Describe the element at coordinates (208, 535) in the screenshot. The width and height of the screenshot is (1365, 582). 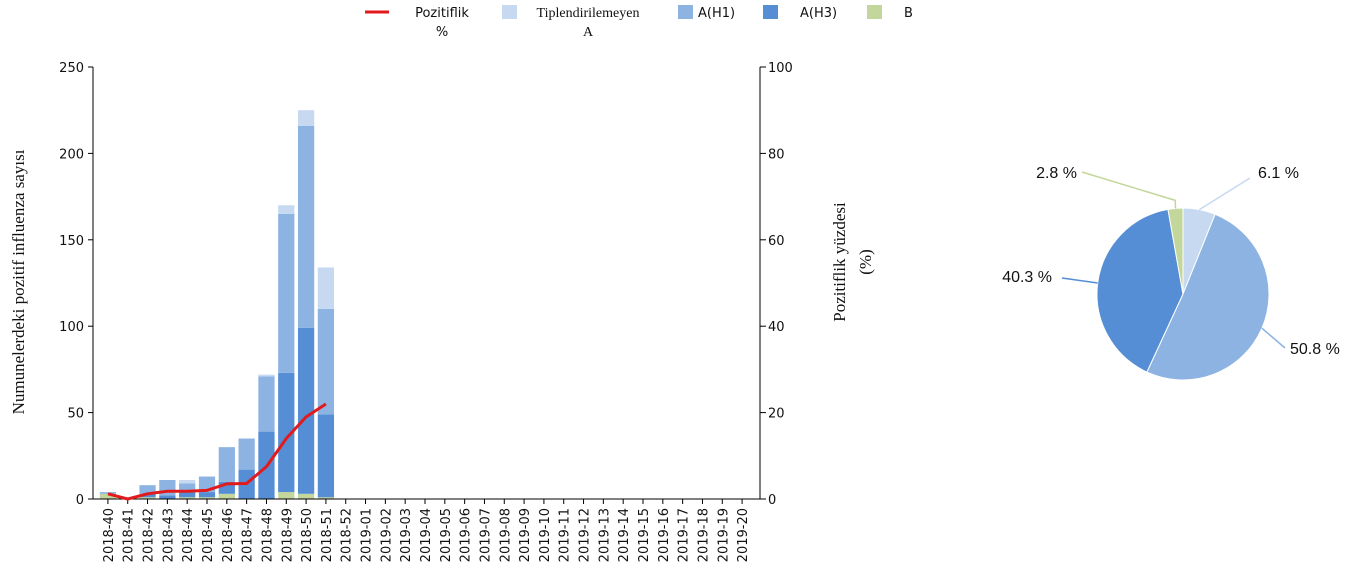
I see `x-tick-label-2018-45: 2018-45` at that location.